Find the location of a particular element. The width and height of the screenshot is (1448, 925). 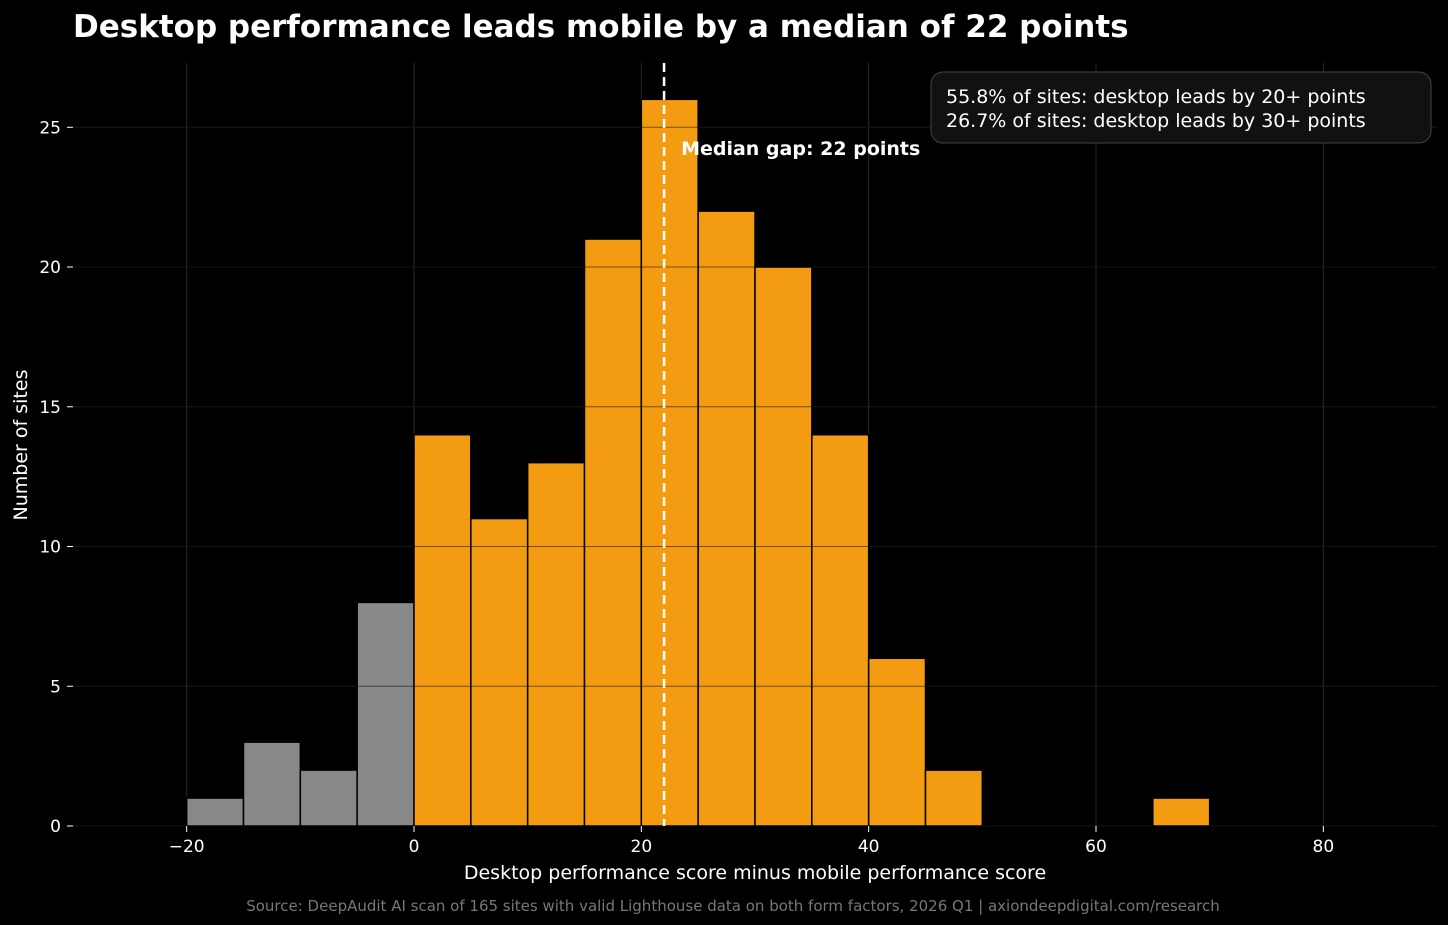

y-tick-label: 5 is located at coordinates (55, 687).